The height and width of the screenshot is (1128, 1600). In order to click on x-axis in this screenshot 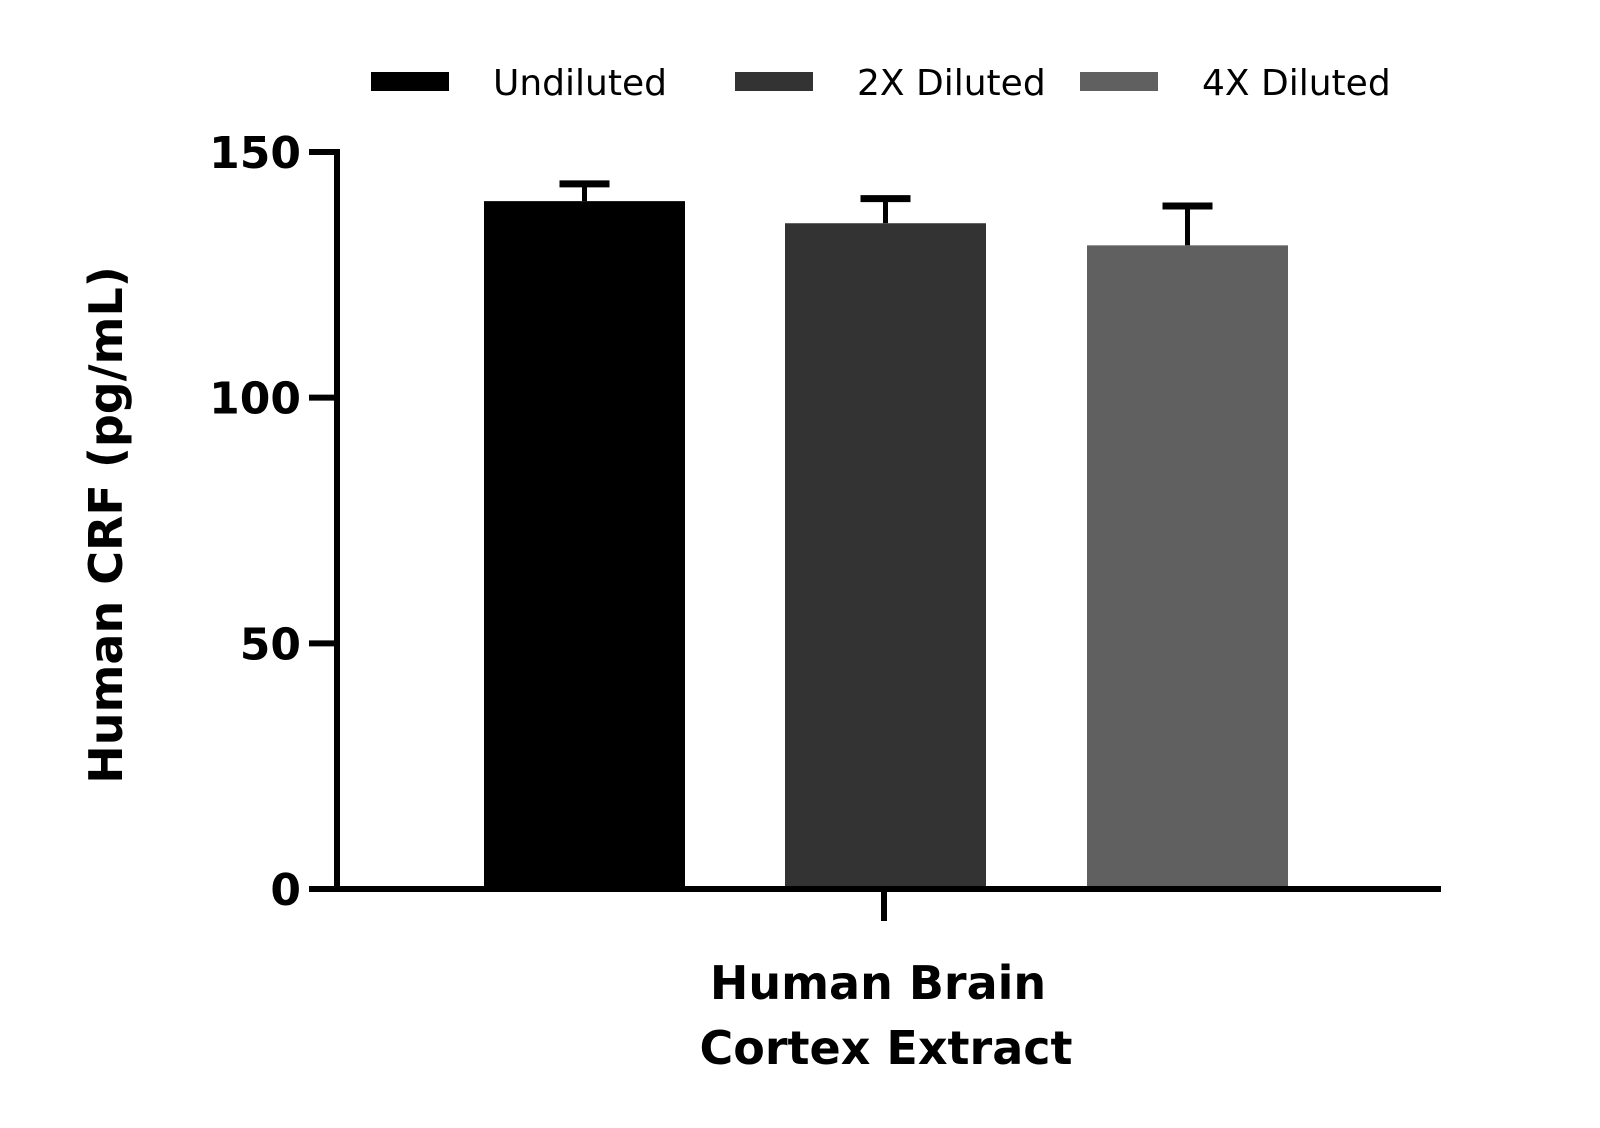, I will do `click(887, 903)`.